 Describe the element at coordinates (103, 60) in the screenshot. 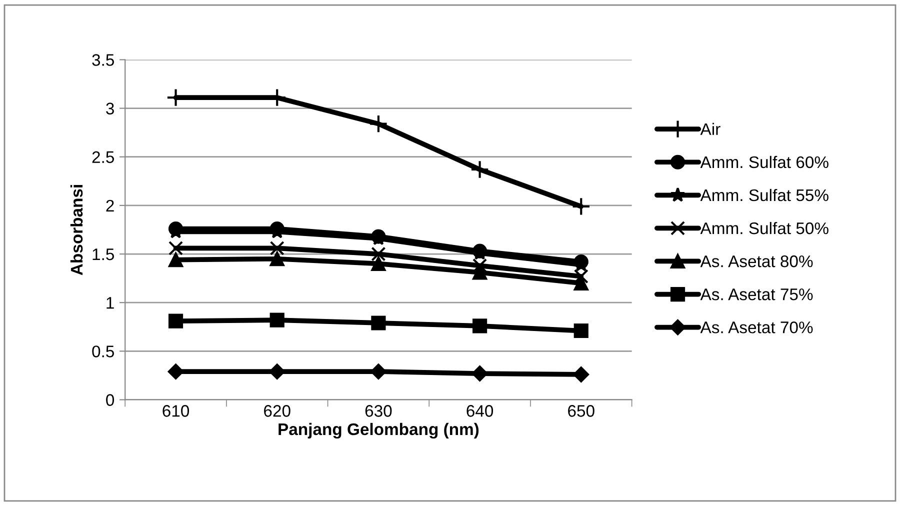

I see `y-tick-label: 3.5` at that location.